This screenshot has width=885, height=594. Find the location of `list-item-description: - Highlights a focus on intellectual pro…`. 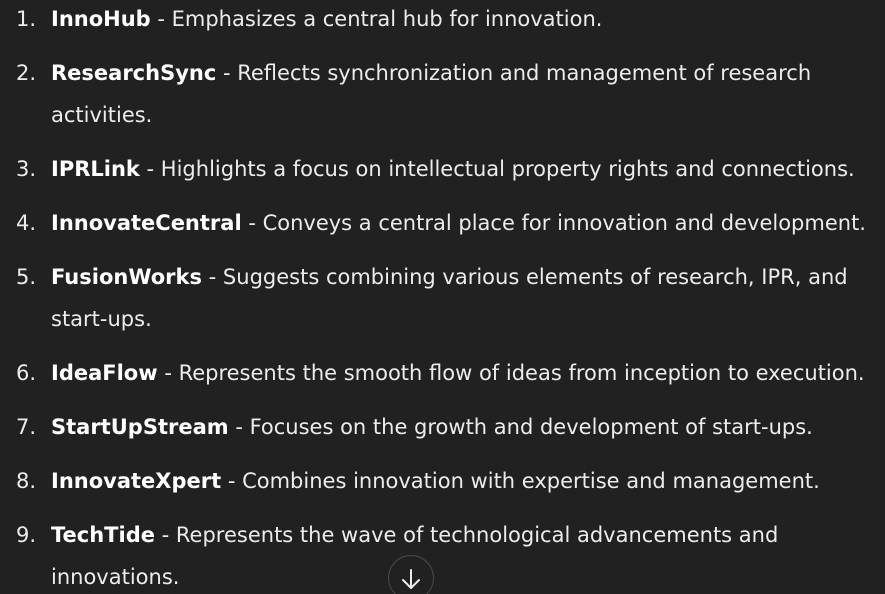

list-item-description: - Highlights a focus on intellectual pro… is located at coordinates (497, 169).